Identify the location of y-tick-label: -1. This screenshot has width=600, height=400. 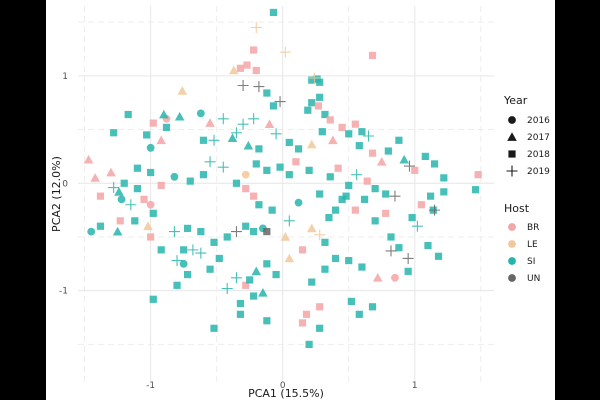
(63, 292).